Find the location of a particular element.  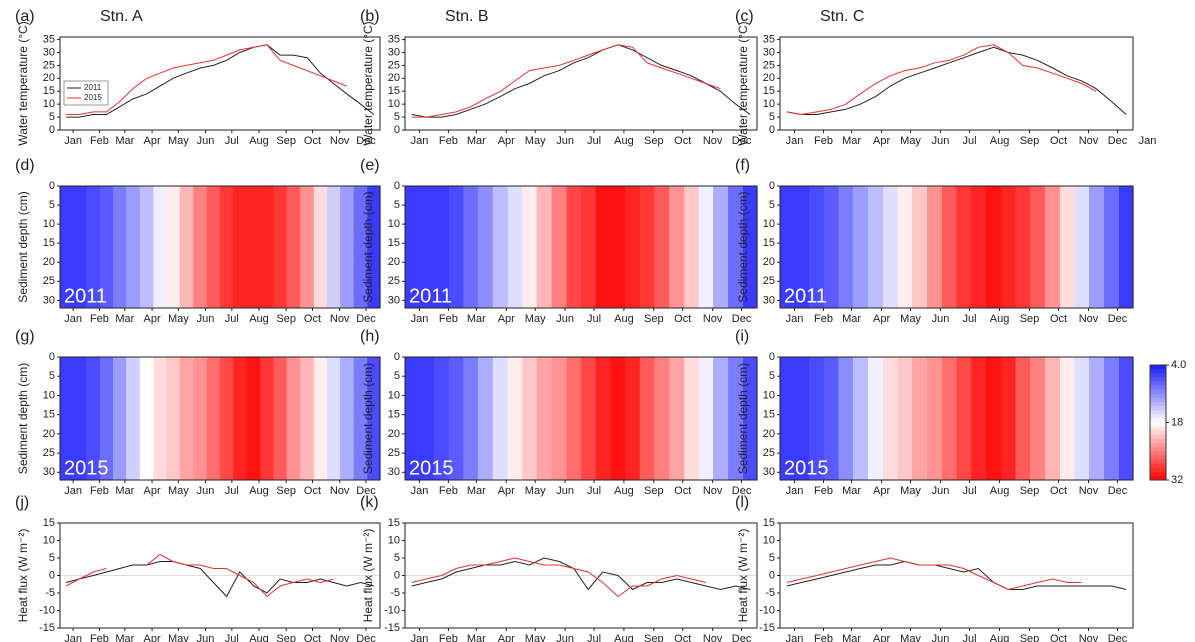

panel-title: Stn. C is located at coordinates (842, 16).